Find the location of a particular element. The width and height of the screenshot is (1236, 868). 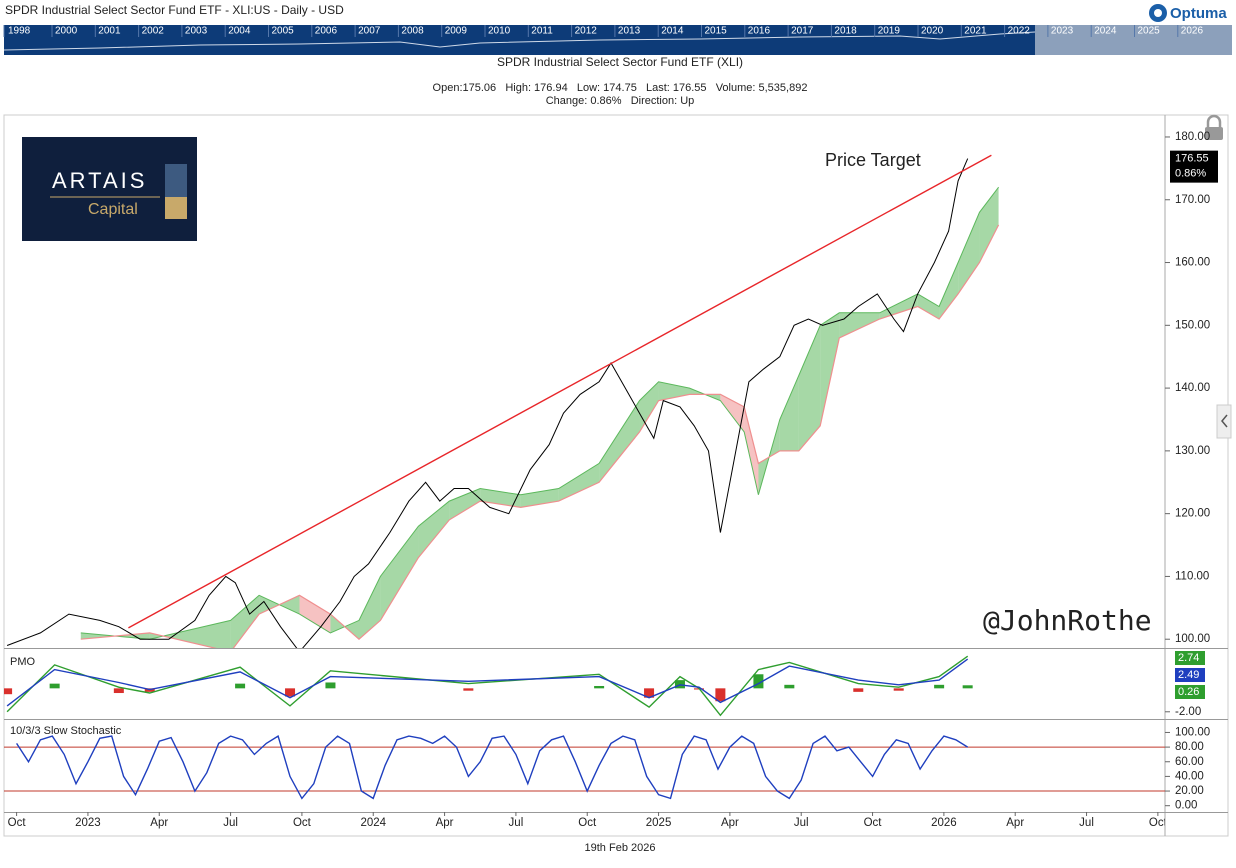

y-tick-label: 130.00 is located at coordinates (1192, 451).